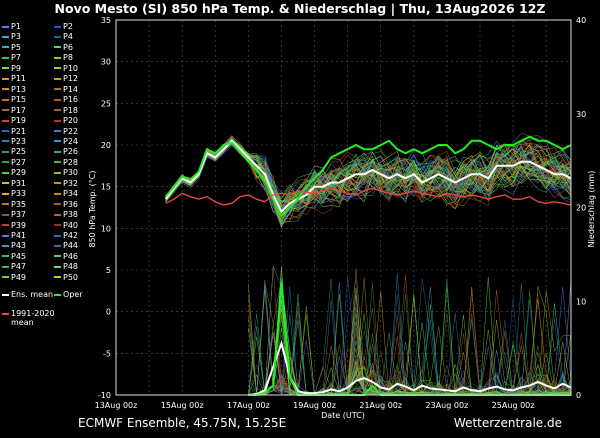 Image resolution: width=600 pixels, height=438 pixels. Describe the element at coordinates (71, 68) in the screenshot. I see `legend-label: P10` at that location.